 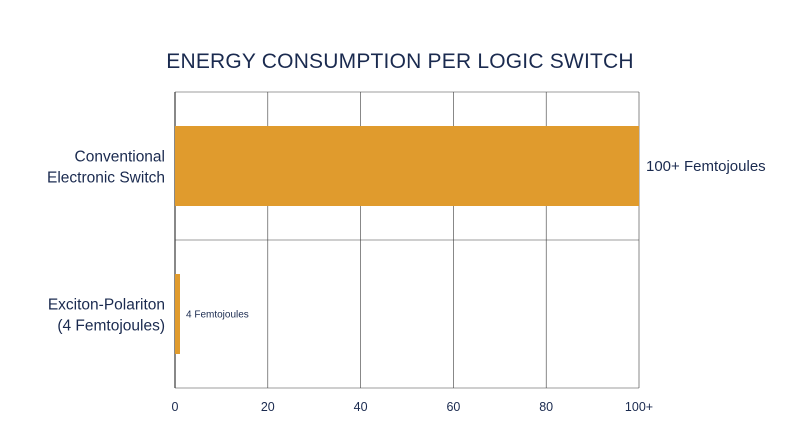 I want to click on chart-title: ENERGY CONSUMPTION PER LOGIC SWITCH, so click(x=400, y=61).